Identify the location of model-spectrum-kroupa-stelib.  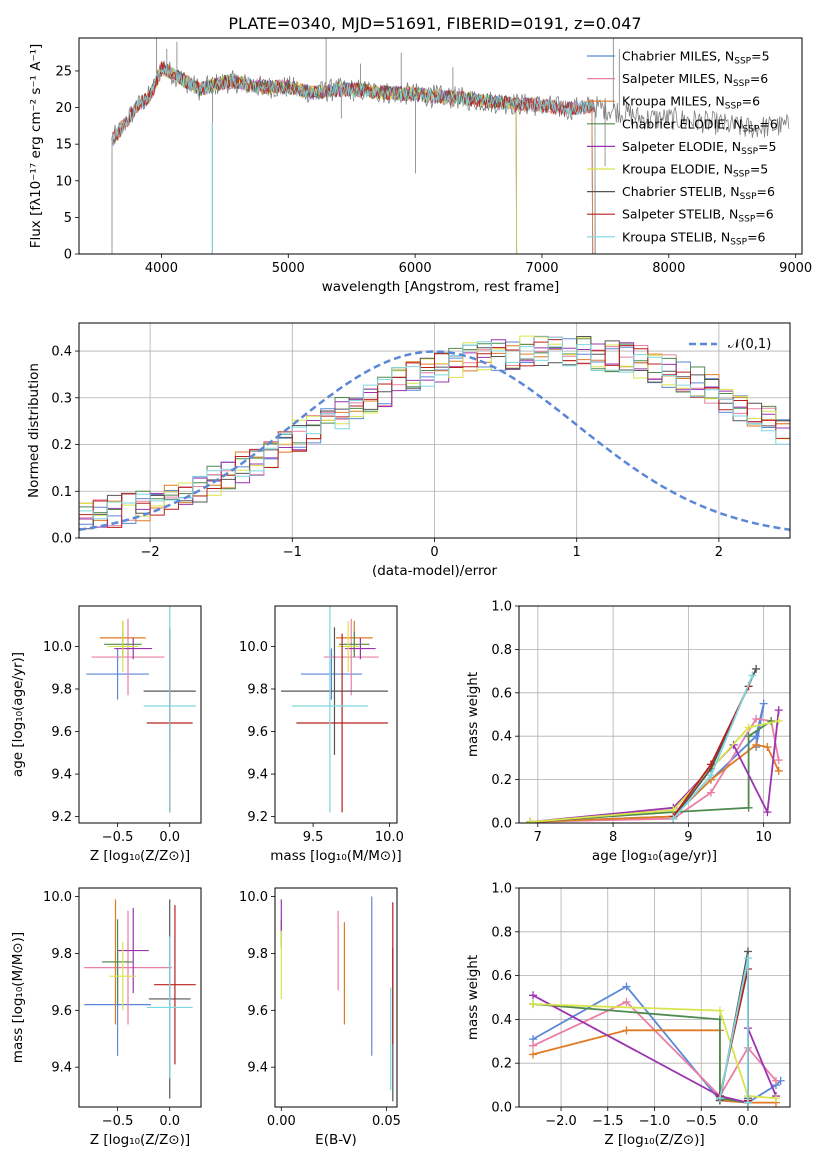
(353, 159).